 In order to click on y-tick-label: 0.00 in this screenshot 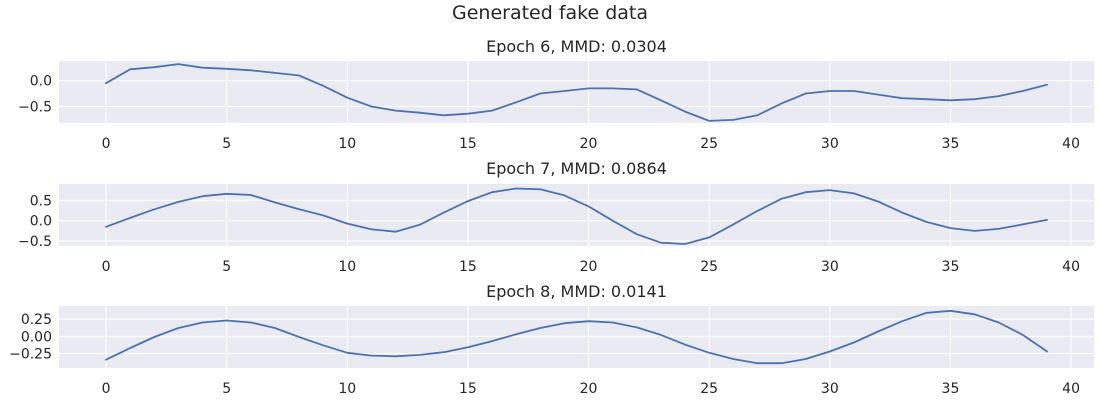, I will do `click(36, 337)`.